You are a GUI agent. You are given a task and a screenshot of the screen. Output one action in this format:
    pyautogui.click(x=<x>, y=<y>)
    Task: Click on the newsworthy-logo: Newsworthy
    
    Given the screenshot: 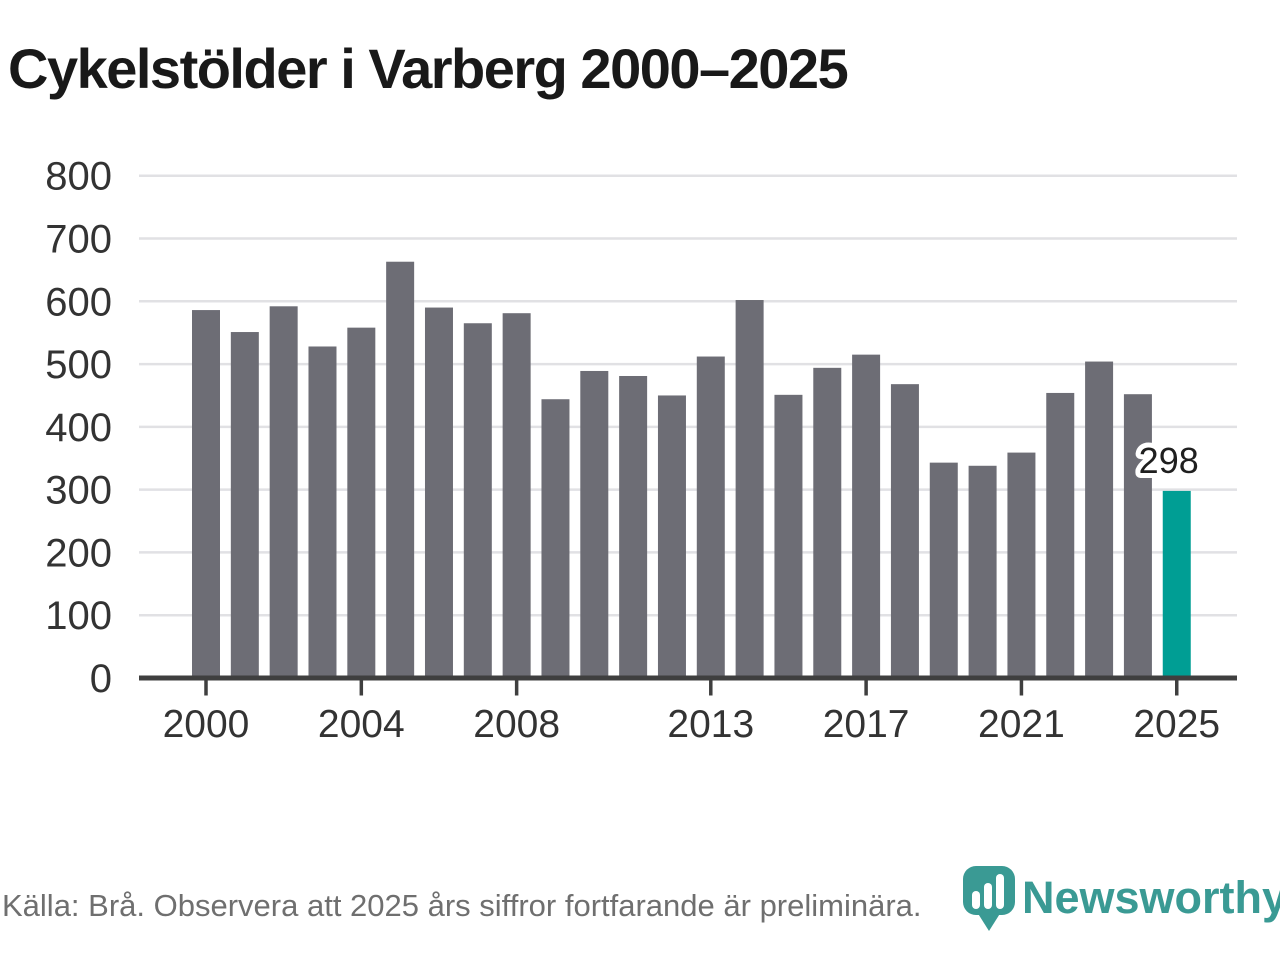 What is the action you would take?
    pyautogui.click(x=1121, y=900)
    